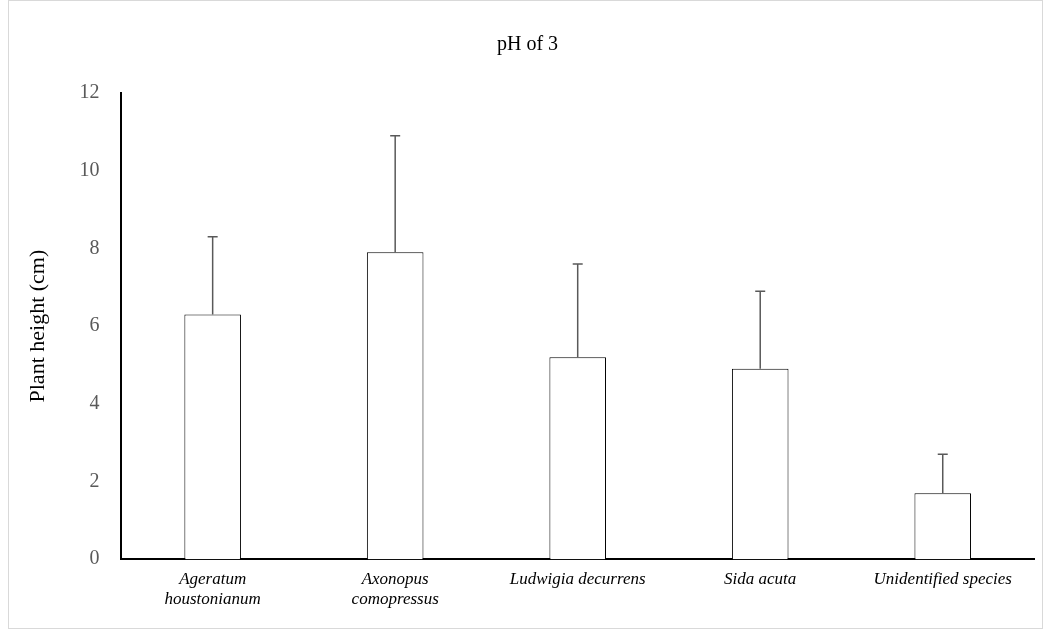 The width and height of the screenshot is (1043, 629). I want to click on y-tick-label: 8, so click(94, 246).